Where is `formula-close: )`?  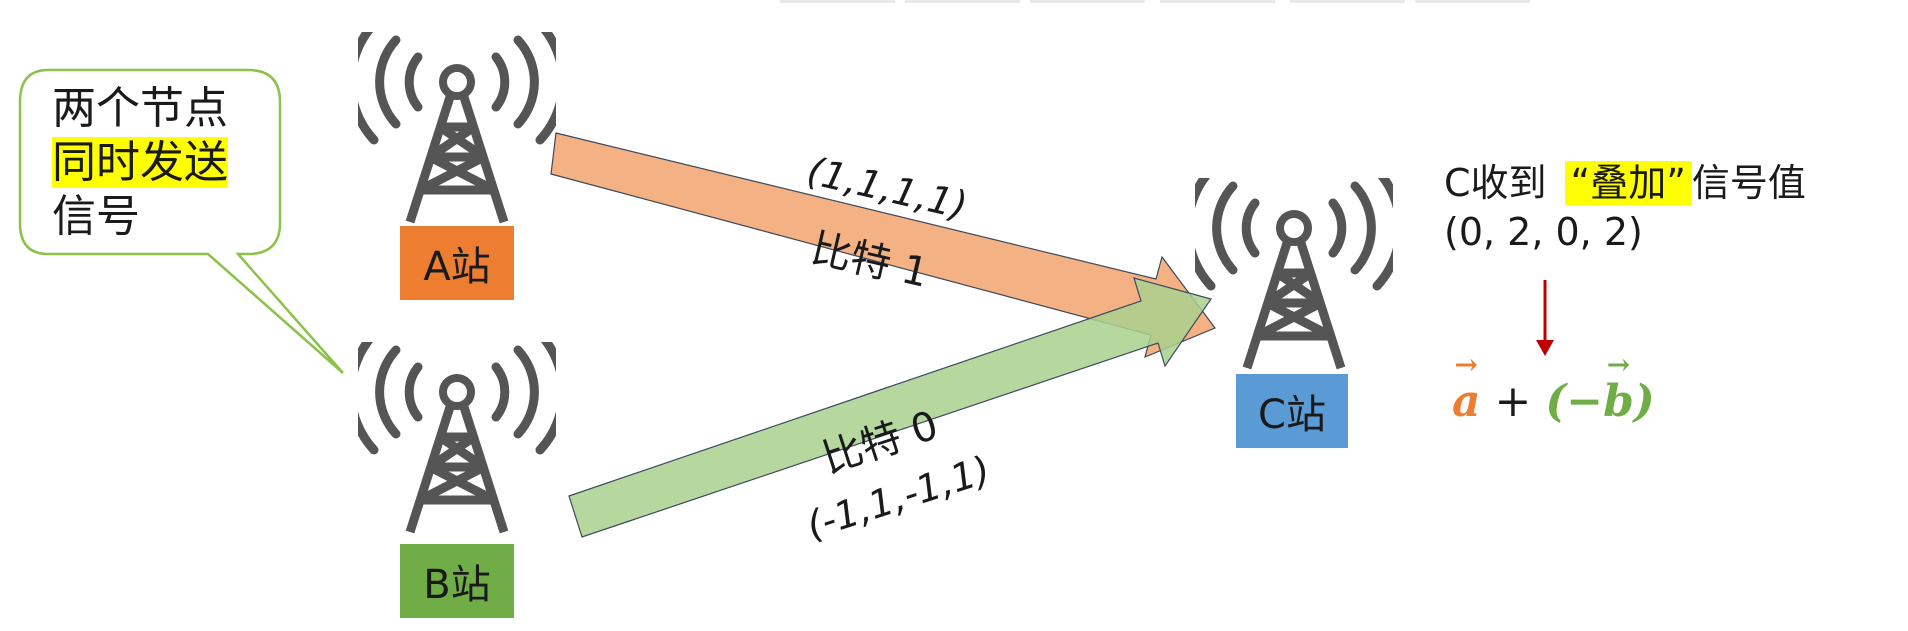
formula-close: ) is located at coordinates (1644, 401).